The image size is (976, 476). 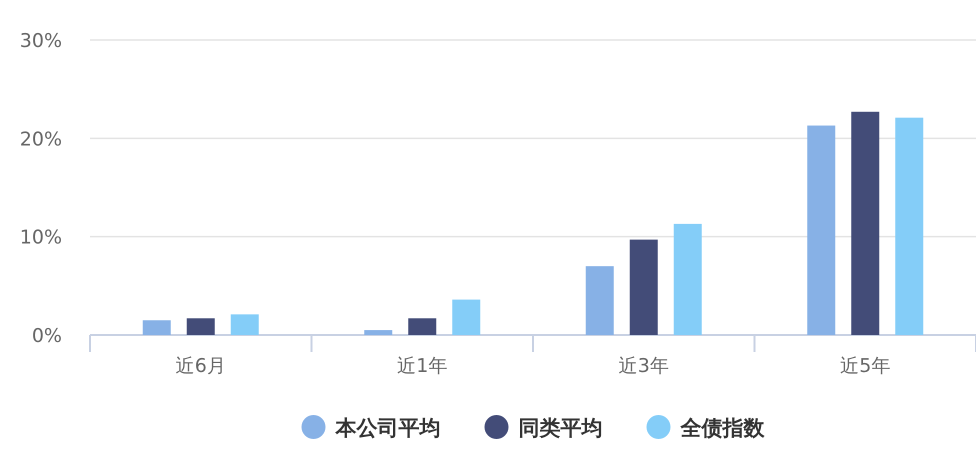 What do you see at coordinates (865, 366) in the screenshot?
I see `x-tick-label: 近5年` at bounding box center [865, 366].